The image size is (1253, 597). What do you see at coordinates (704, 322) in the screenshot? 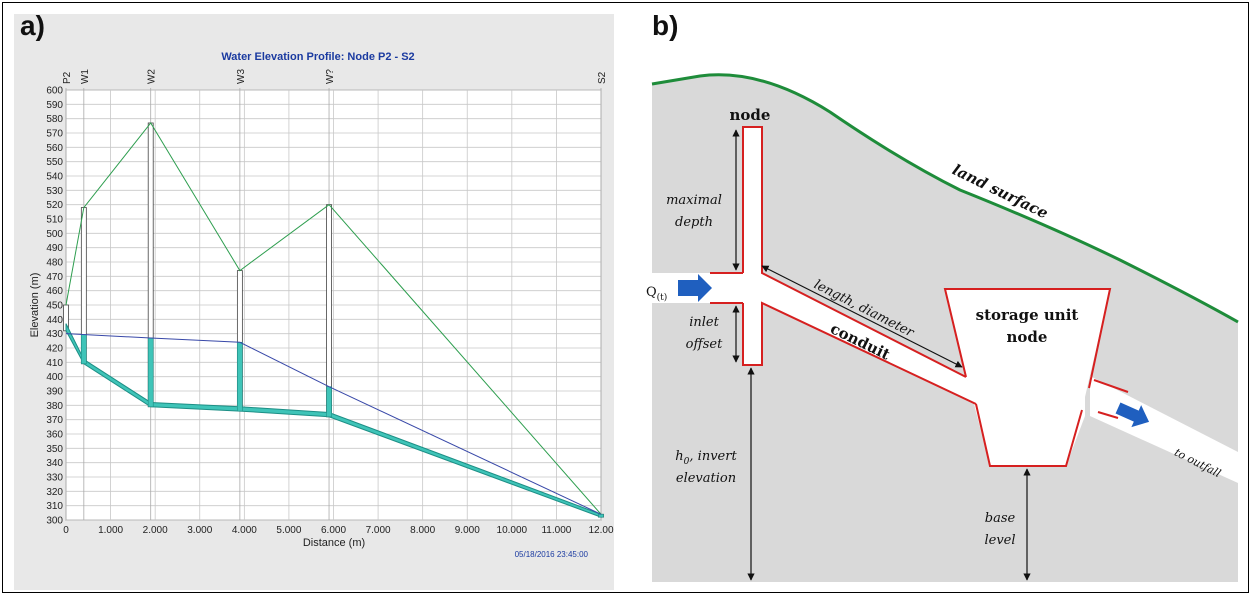
I see `inlet-label: inlet` at bounding box center [704, 322].